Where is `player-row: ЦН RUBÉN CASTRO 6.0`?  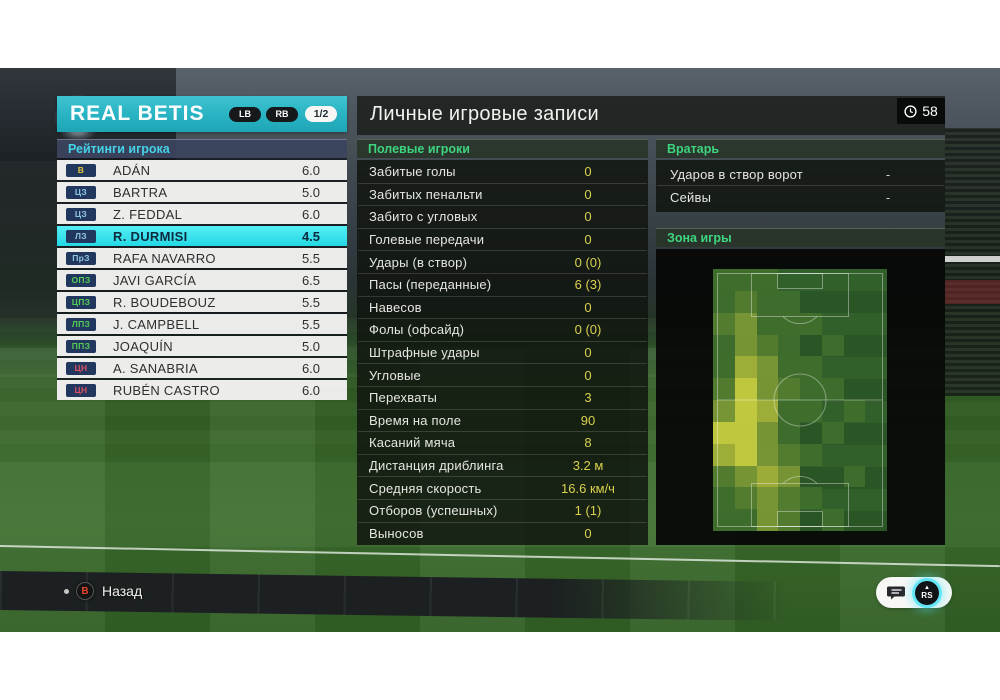
player-row: ЦН RUBÉN CASTRO 6.0 is located at coordinates (202, 390).